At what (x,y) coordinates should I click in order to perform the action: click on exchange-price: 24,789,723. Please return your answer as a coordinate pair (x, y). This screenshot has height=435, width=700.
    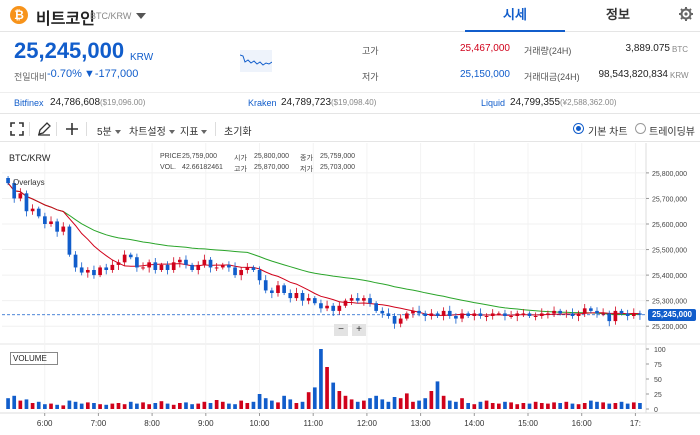
    Looking at the image, I should click on (306, 102).